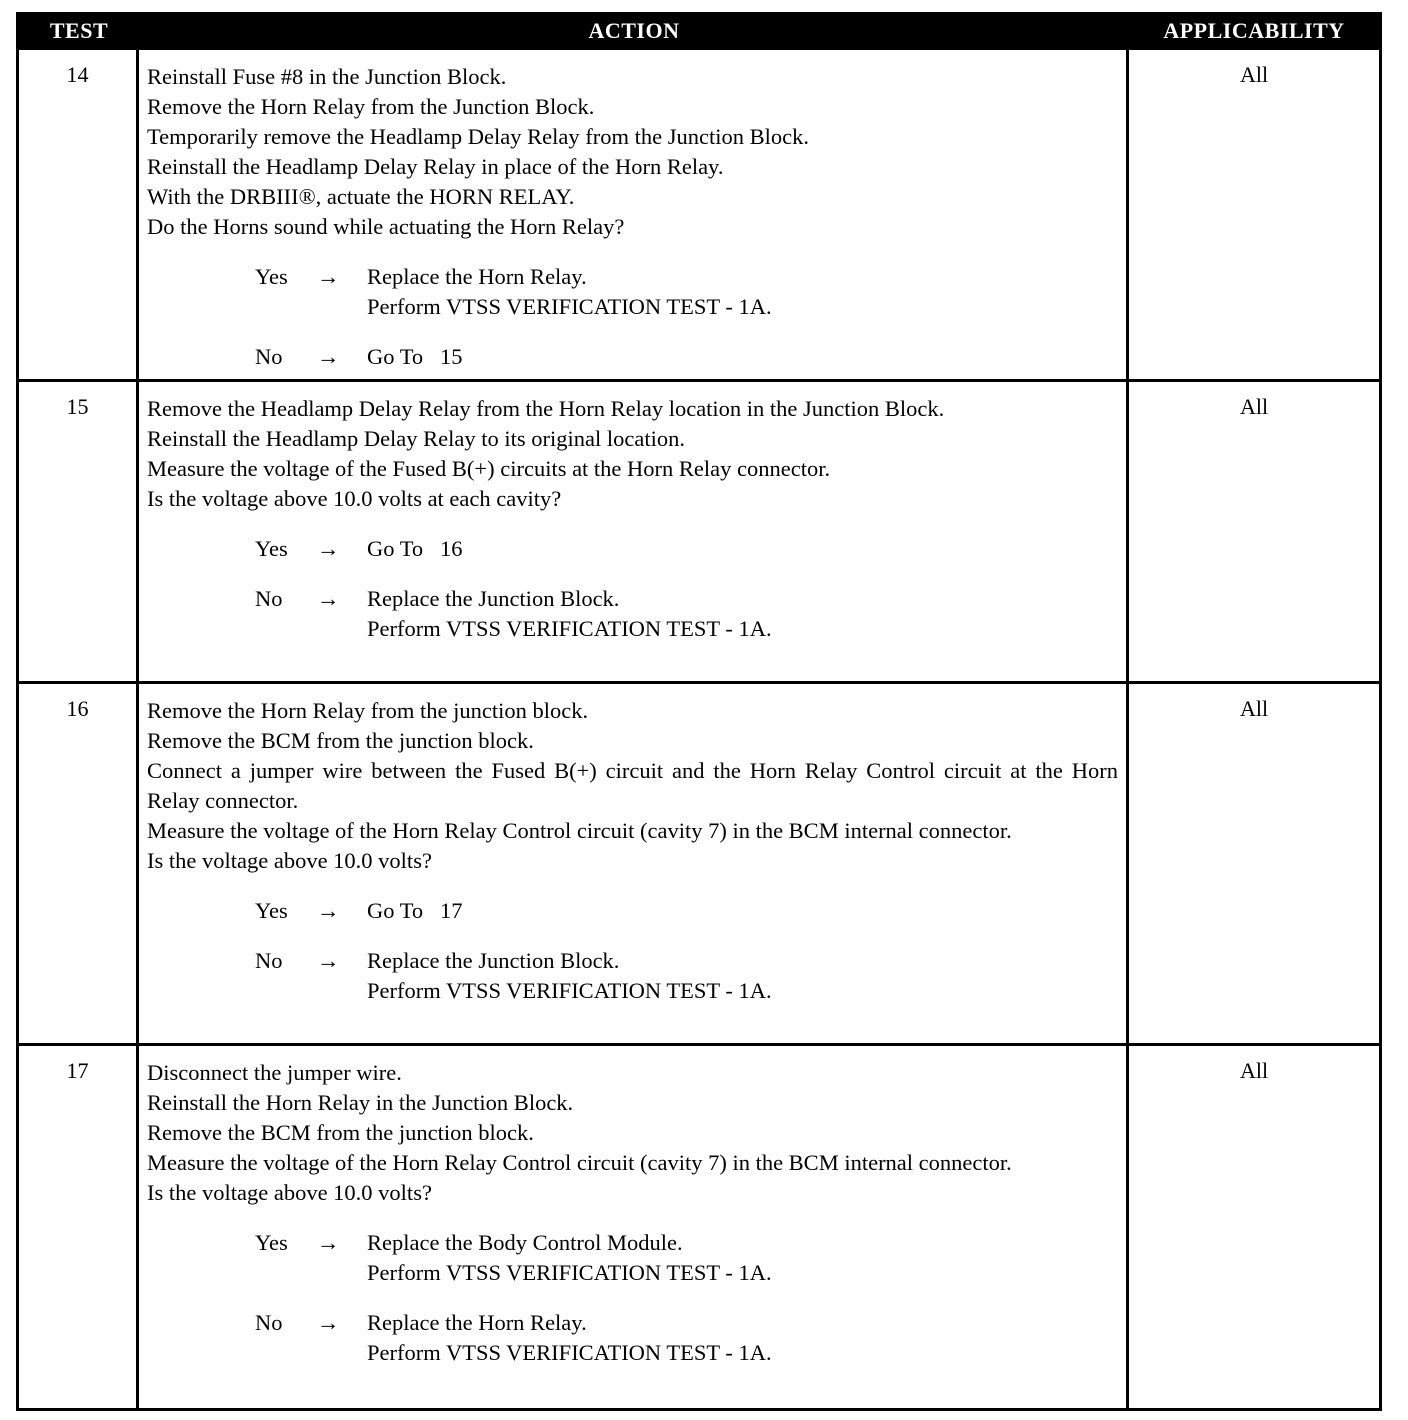  I want to click on table-header: TEST ACTION APPLICABILITY, so click(699, 31).